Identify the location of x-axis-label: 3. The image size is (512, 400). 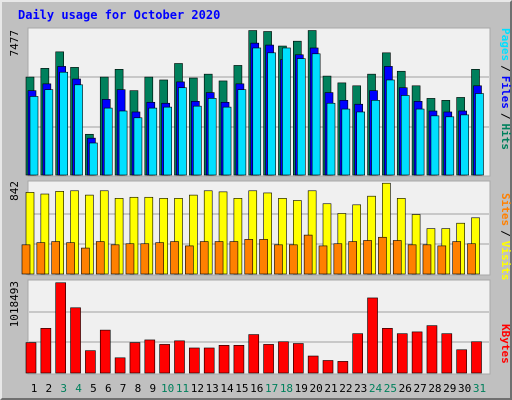
(63, 388).